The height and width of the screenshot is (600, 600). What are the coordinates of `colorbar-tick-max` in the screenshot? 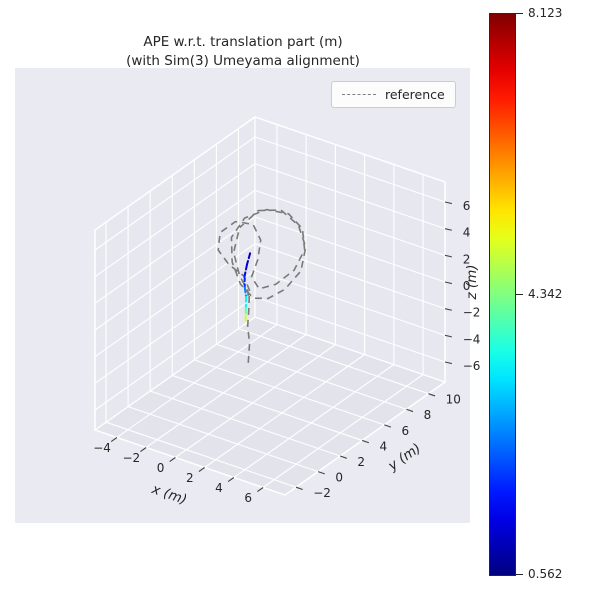 It's located at (519, 14).